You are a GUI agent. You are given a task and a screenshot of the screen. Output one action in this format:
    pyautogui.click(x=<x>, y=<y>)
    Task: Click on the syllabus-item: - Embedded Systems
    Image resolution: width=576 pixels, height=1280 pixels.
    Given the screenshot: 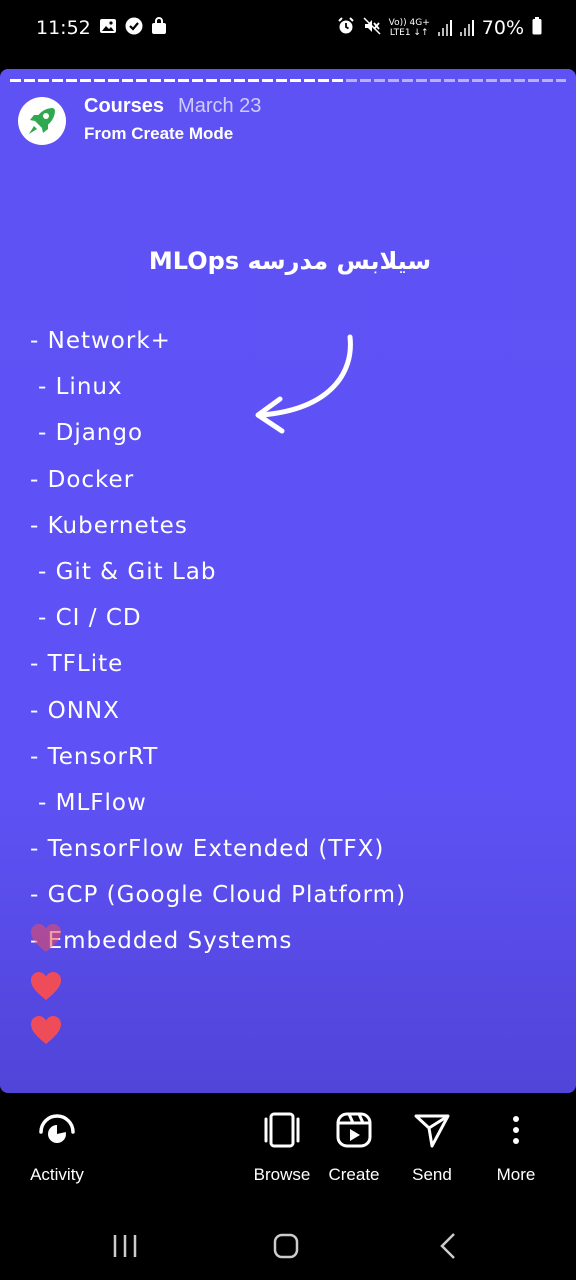 What is the action you would take?
    pyautogui.click(x=161, y=941)
    